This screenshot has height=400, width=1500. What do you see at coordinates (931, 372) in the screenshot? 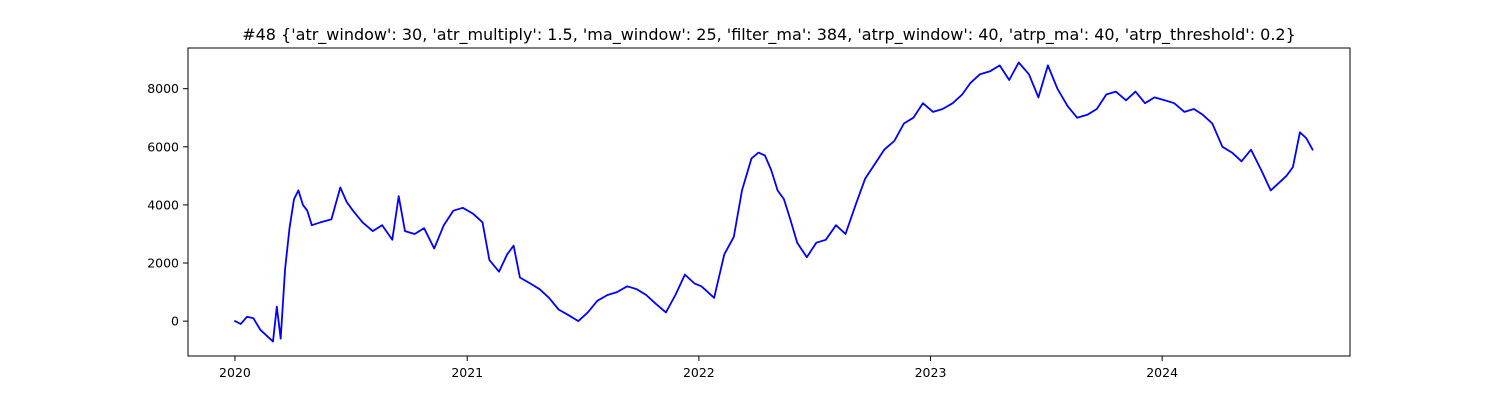
I see `x-tick-label: 2023` at bounding box center [931, 372].